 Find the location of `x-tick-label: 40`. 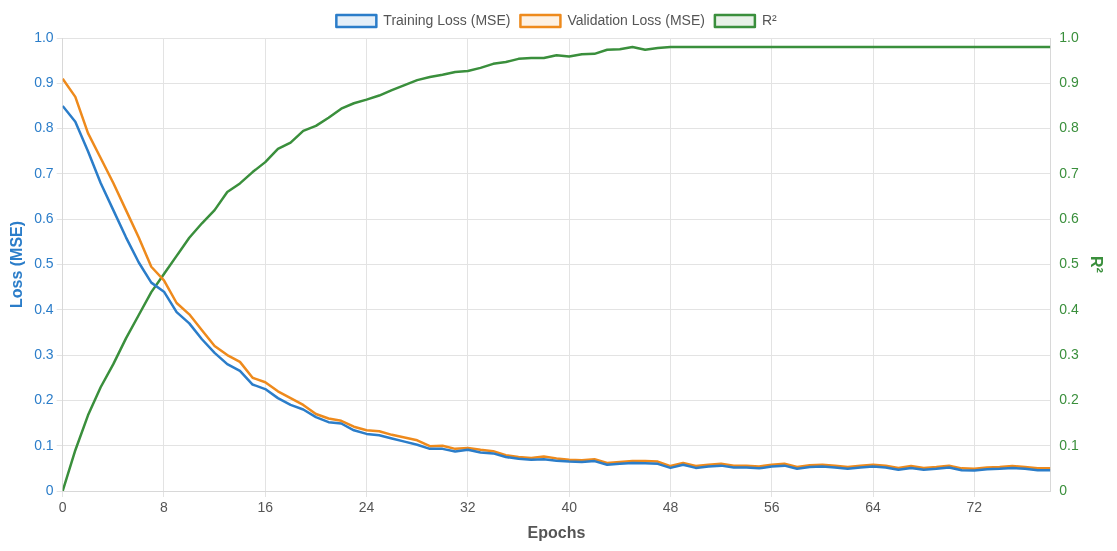

x-tick-label: 40 is located at coordinates (569, 507).